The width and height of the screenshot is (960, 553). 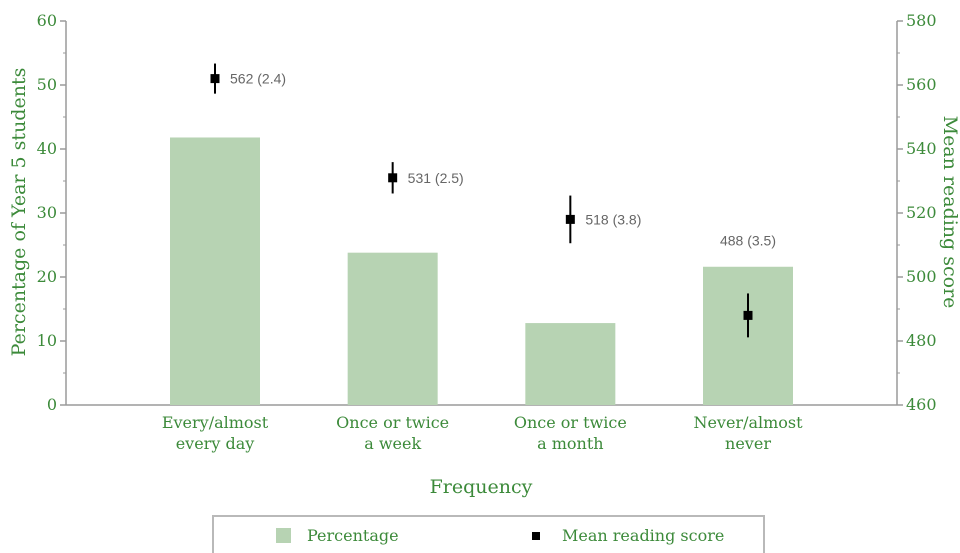 What do you see at coordinates (536, 536) in the screenshot?
I see `legend-marker-mean-score` at bounding box center [536, 536].